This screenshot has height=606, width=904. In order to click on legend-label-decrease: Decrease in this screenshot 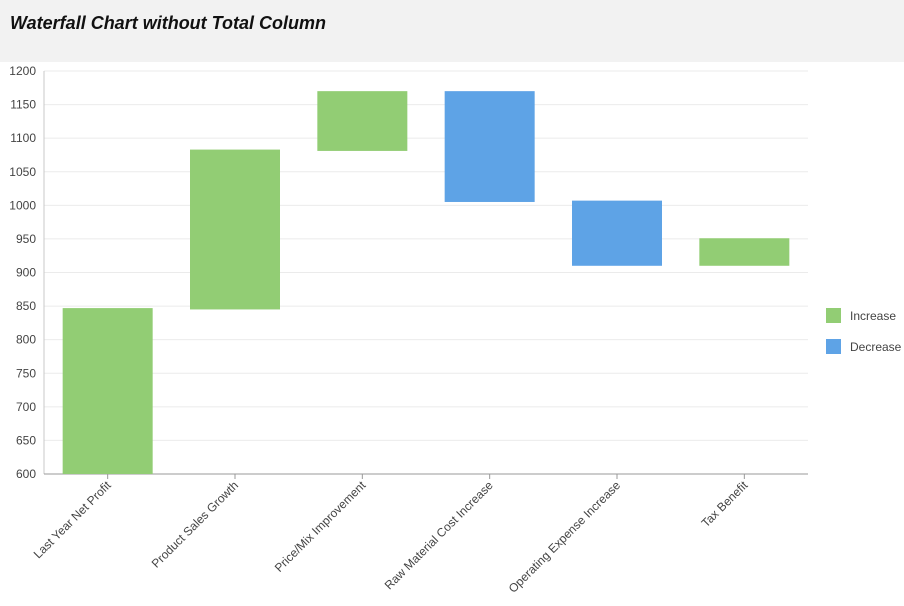, I will do `click(876, 347)`.